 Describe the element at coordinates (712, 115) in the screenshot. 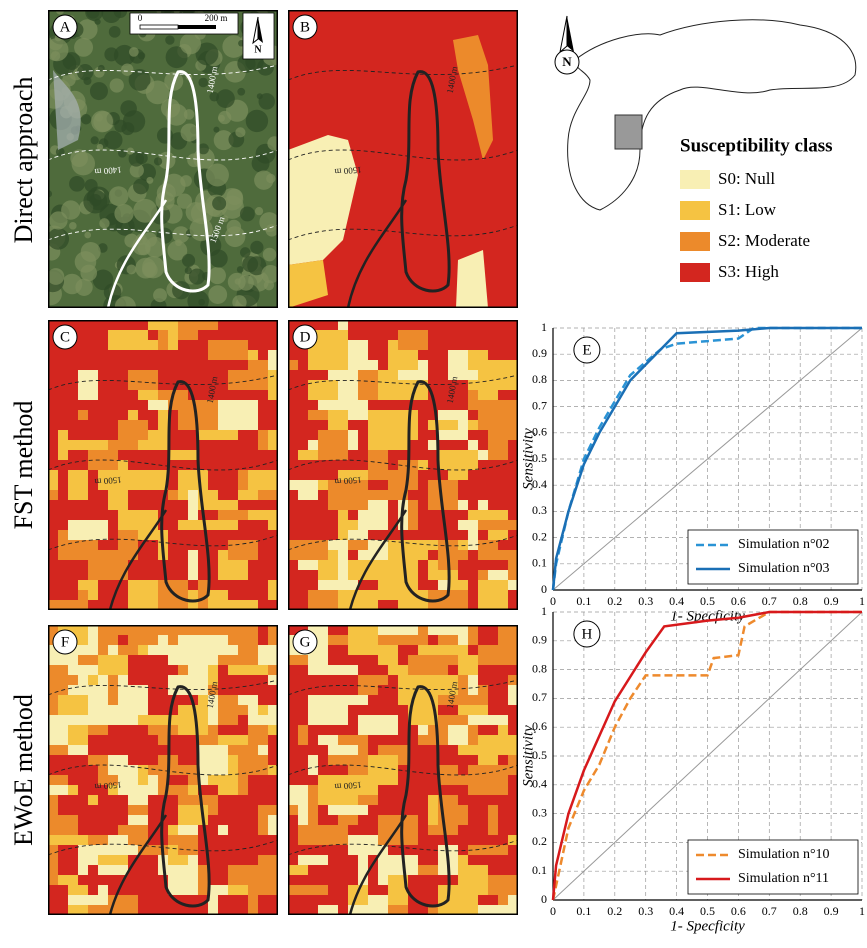

I see `locator-outline` at that location.